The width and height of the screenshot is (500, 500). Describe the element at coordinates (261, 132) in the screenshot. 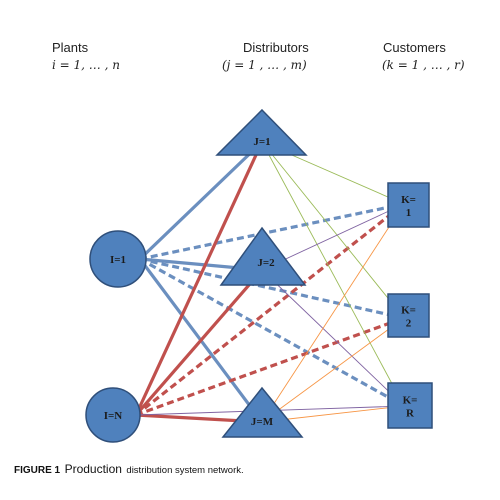

I see `node-dist-1-shape` at that location.